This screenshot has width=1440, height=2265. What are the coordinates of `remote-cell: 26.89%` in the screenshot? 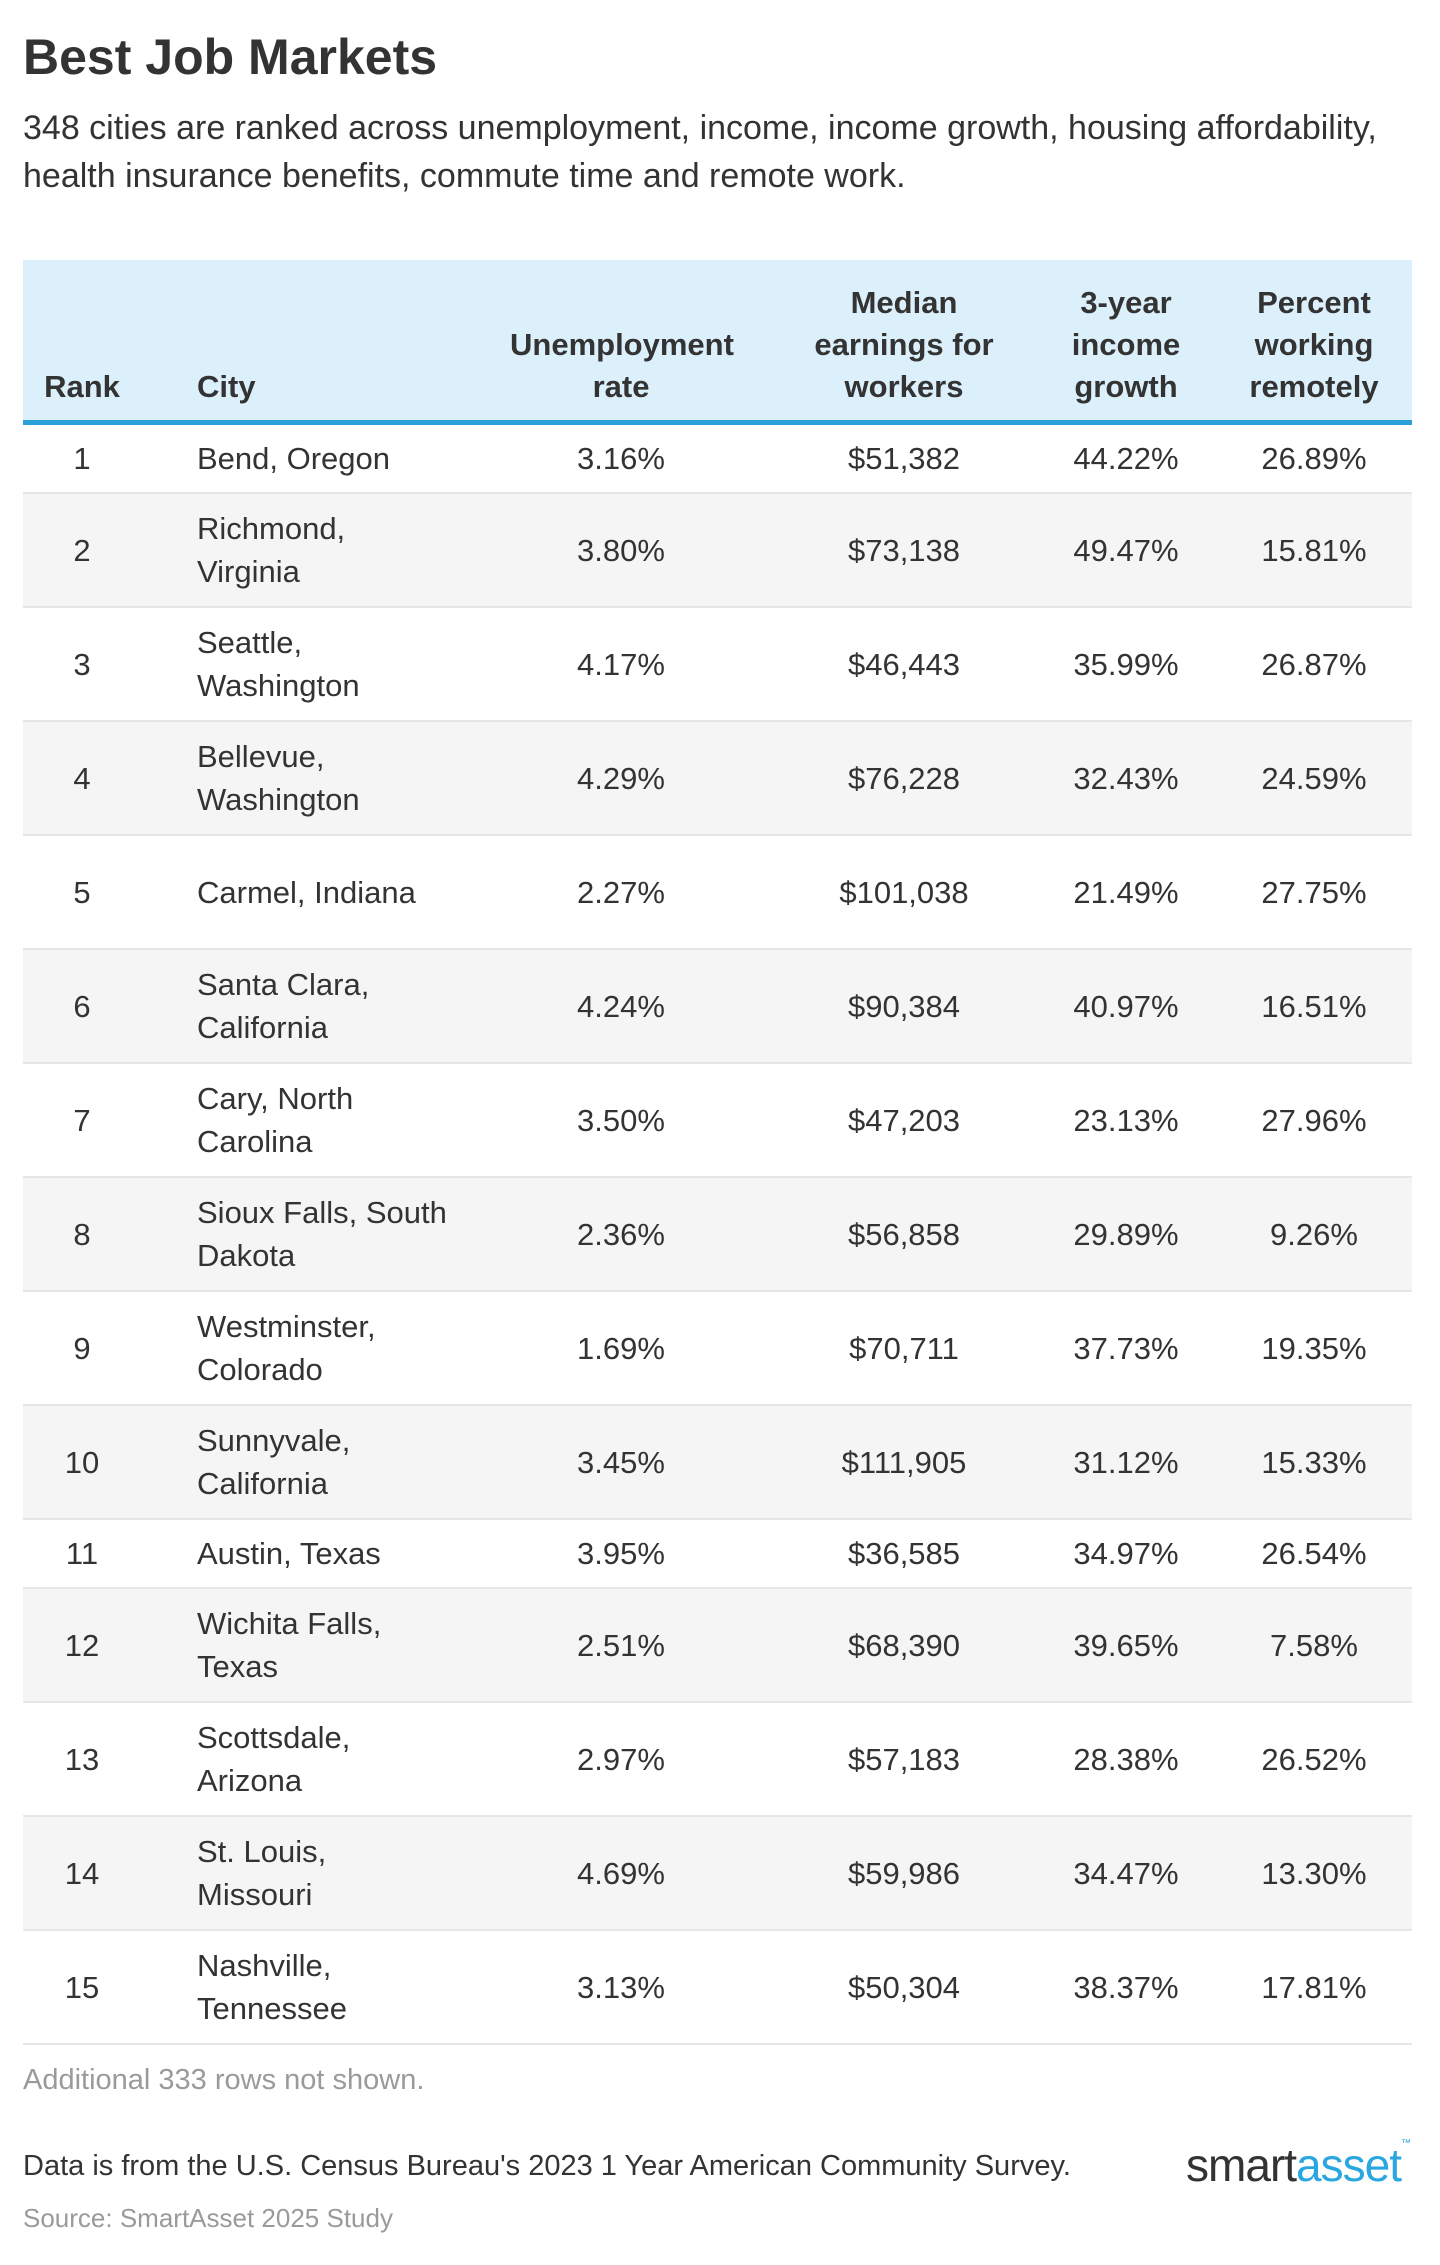 It's located at (1314, 458).